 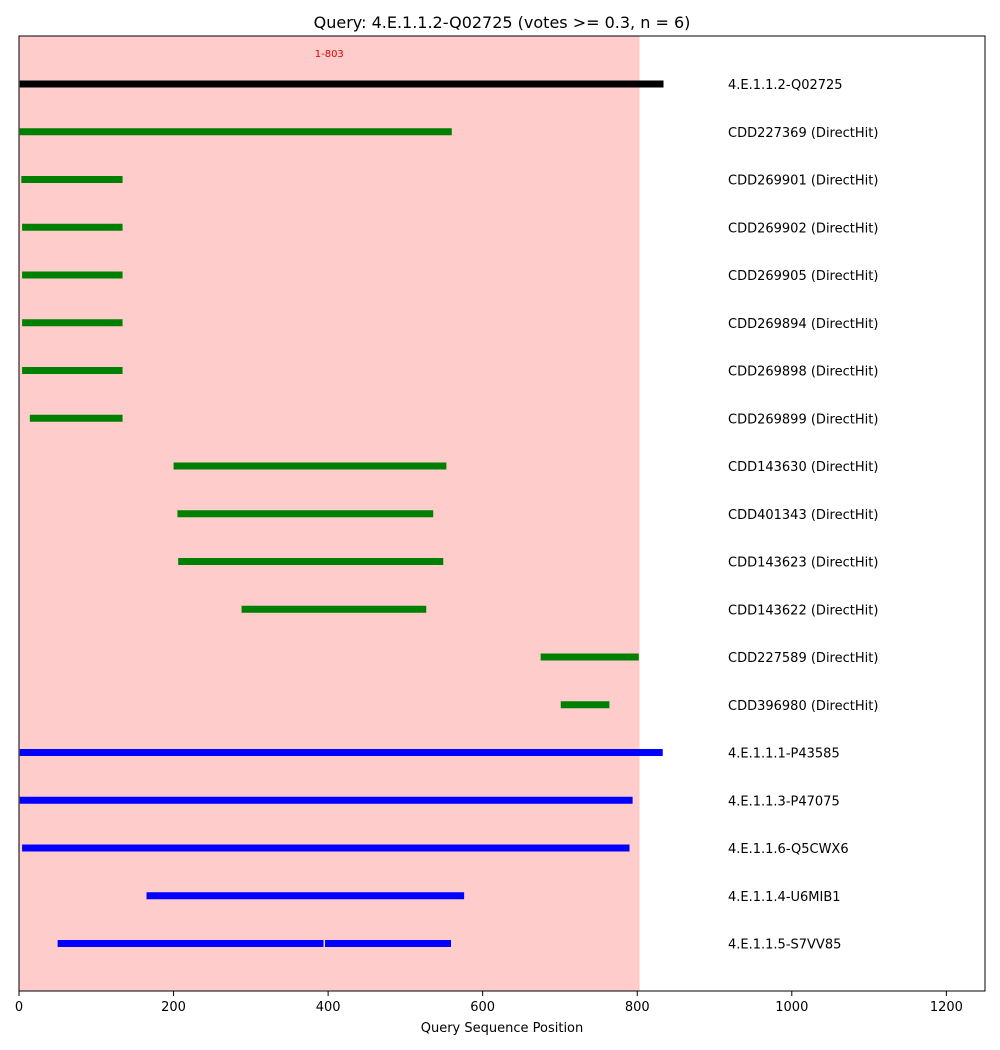 What do you see at coordinates (946, 1007) in the screenshot?
I see `x-tick-label: 1200` at bounding box center [946, 1007].